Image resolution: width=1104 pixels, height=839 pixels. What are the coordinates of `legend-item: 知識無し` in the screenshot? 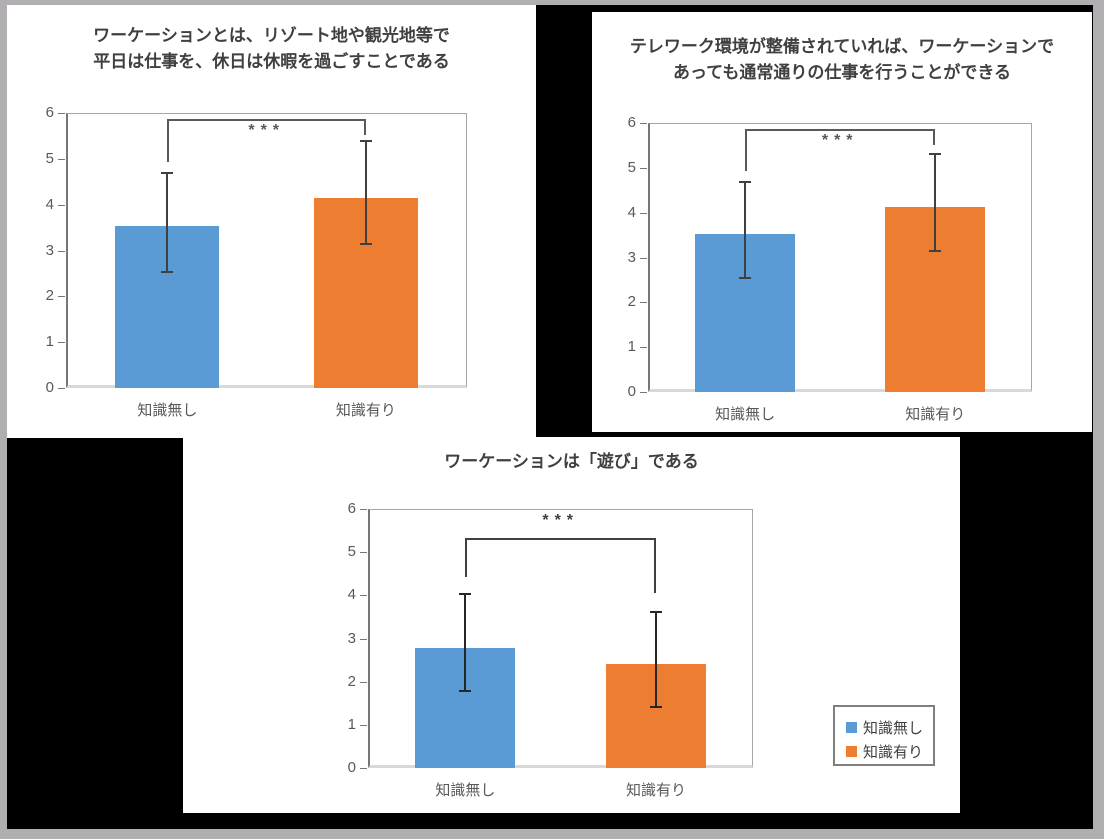 It's located at (889, 727).